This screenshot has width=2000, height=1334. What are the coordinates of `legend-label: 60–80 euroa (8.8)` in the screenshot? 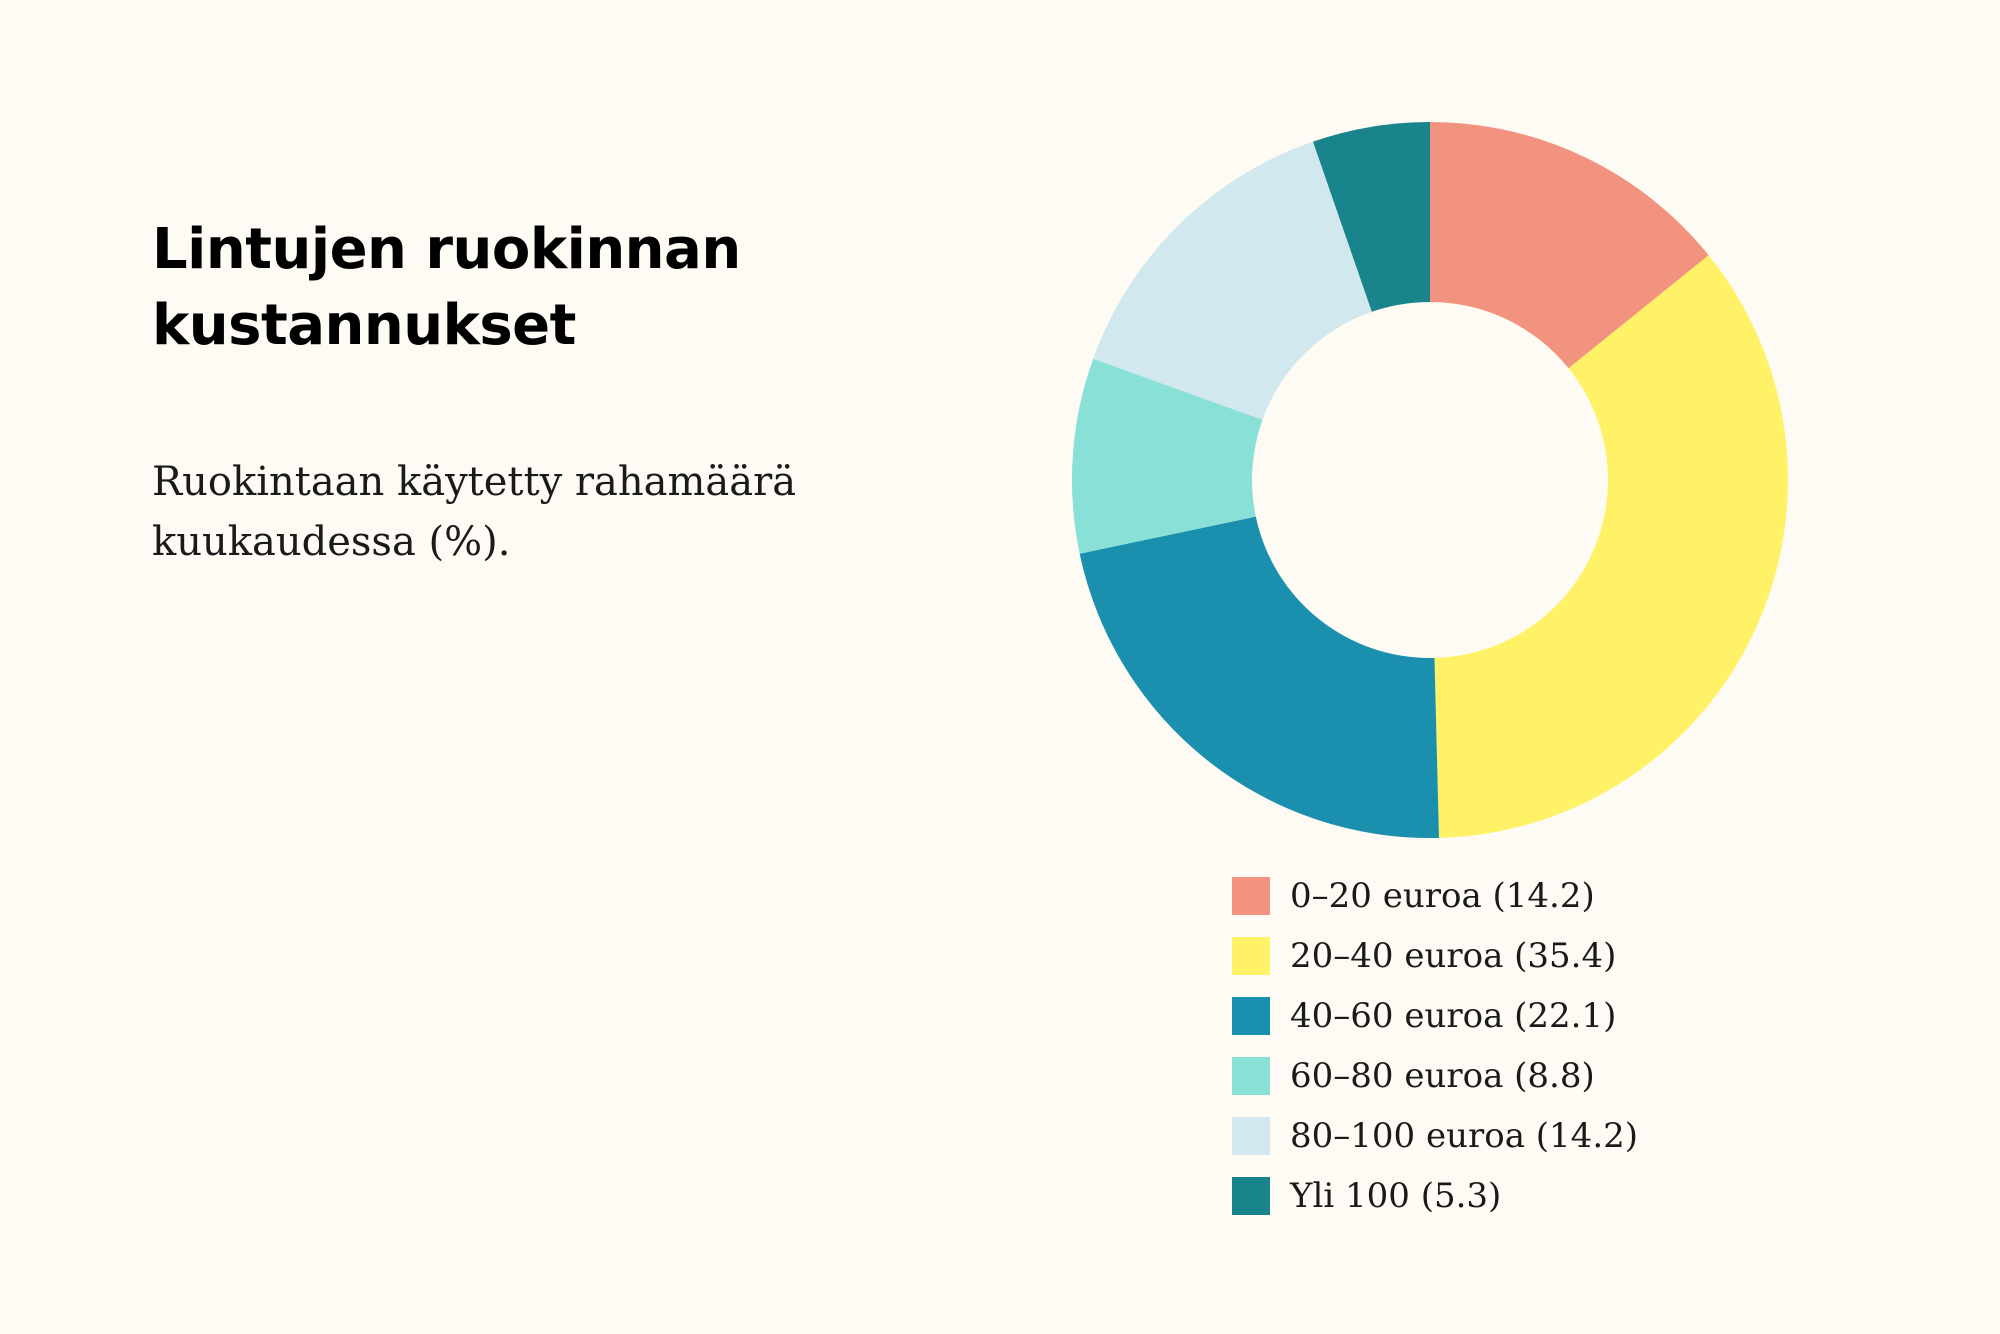 It's located at (1442, 1076).